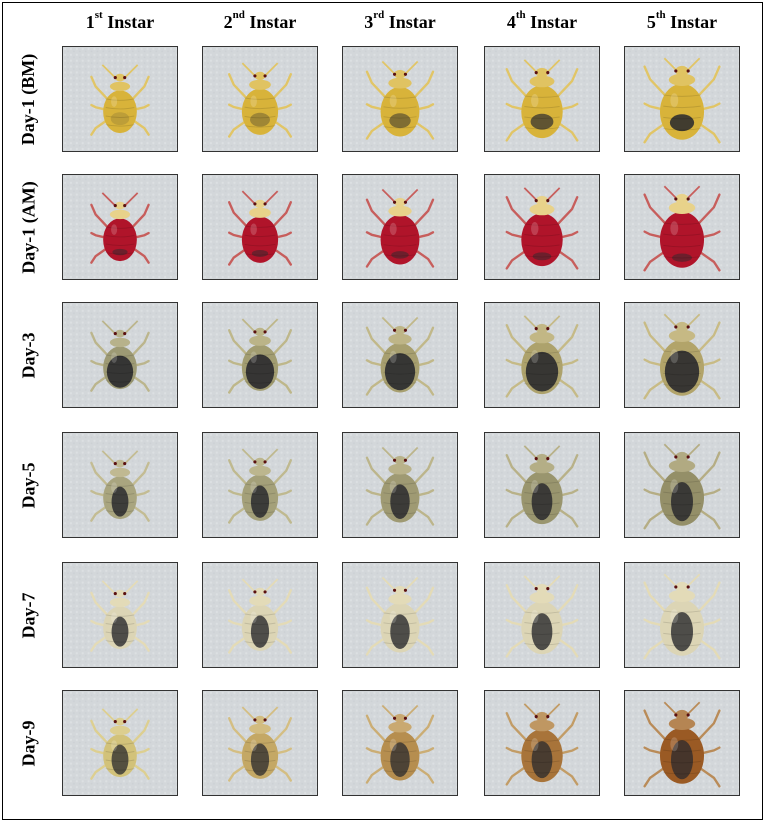 The height and width of the screenshot is (824, 767). I want to click on row-header-label: Day-7, so click(28, 615).